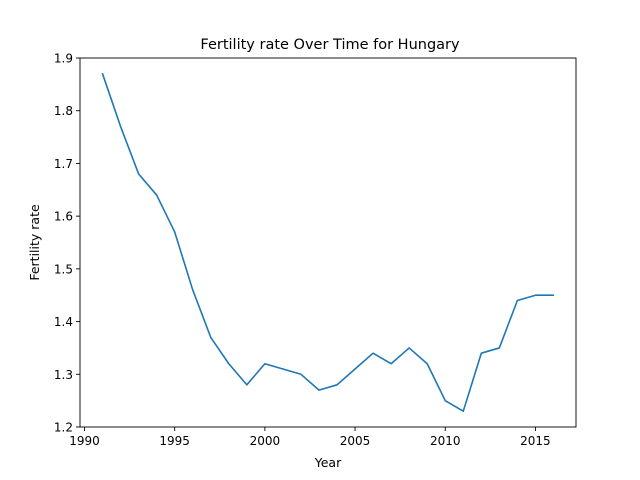  I want to click on x-tick-label: 2015, so click(535, 441).